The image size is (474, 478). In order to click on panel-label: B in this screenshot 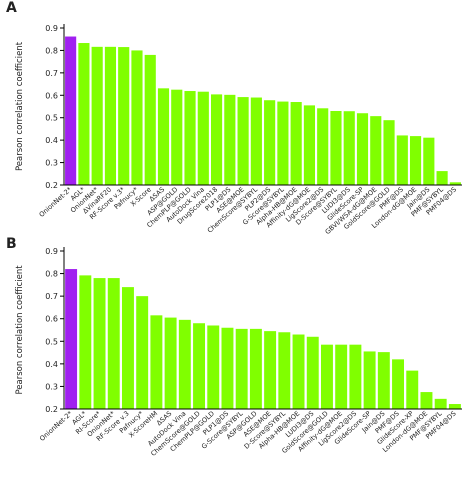, I will do `click(11, 244)`.